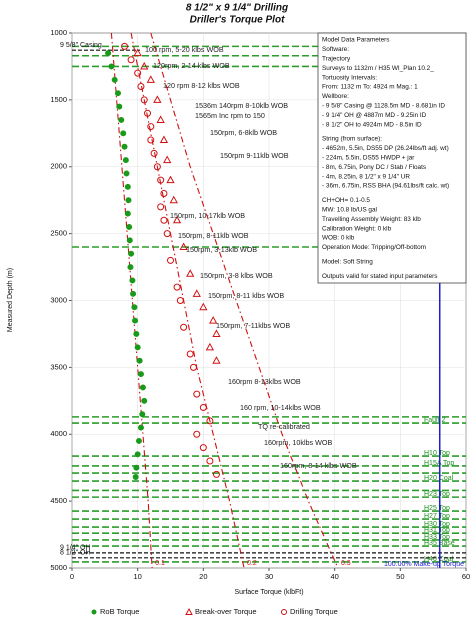  What do you see at coordinates (374, 115) in the screenshot?
I see `parameter-line: - 9 1/4" OH @ 4887m MD - 9.25in ID` at bounding box center [374, 115].